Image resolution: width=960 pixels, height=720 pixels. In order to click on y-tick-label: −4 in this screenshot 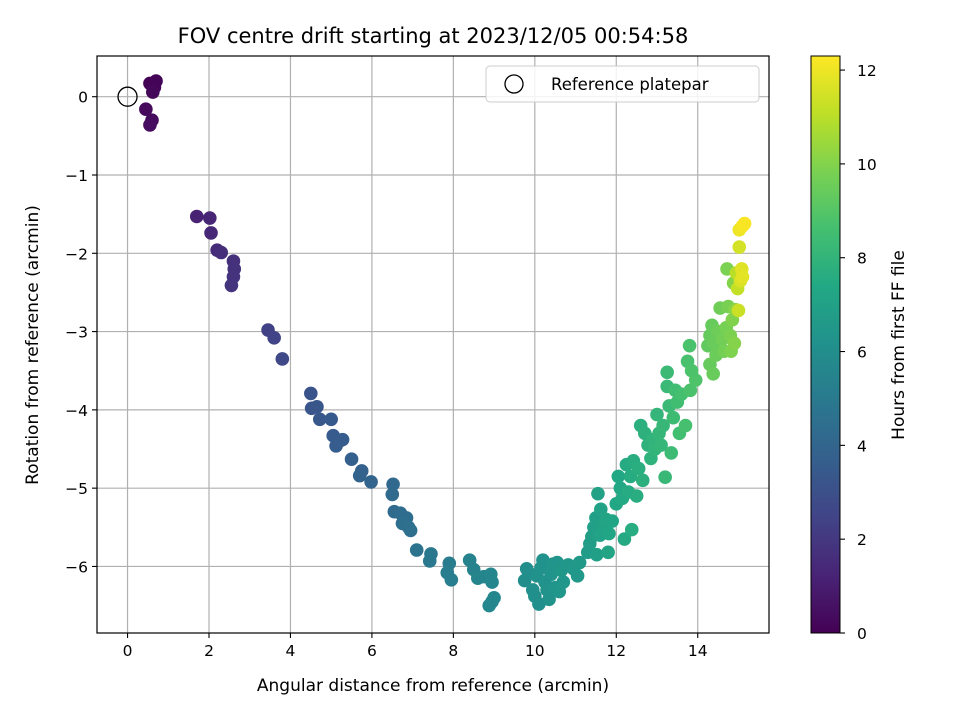, I will do `click(76, 411)`.